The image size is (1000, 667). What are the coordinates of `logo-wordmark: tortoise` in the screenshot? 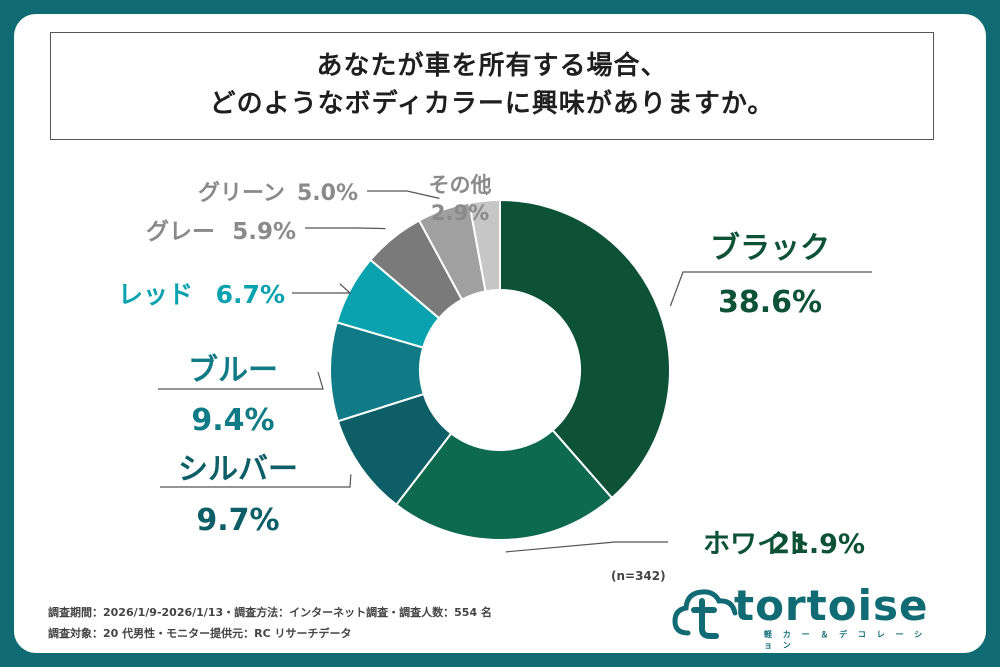 It's located at (831, 605).